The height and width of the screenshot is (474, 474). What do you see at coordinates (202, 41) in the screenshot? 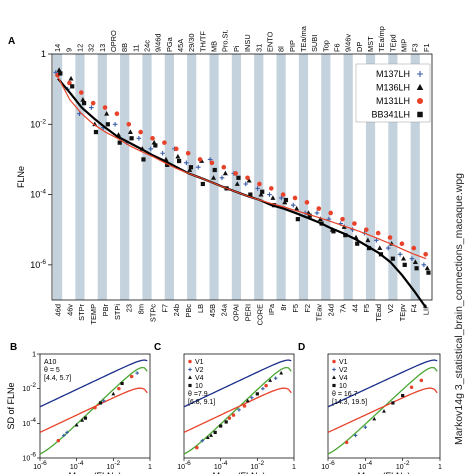
I see `top-area-label: TH/TF` at bounding box center [202, 41].